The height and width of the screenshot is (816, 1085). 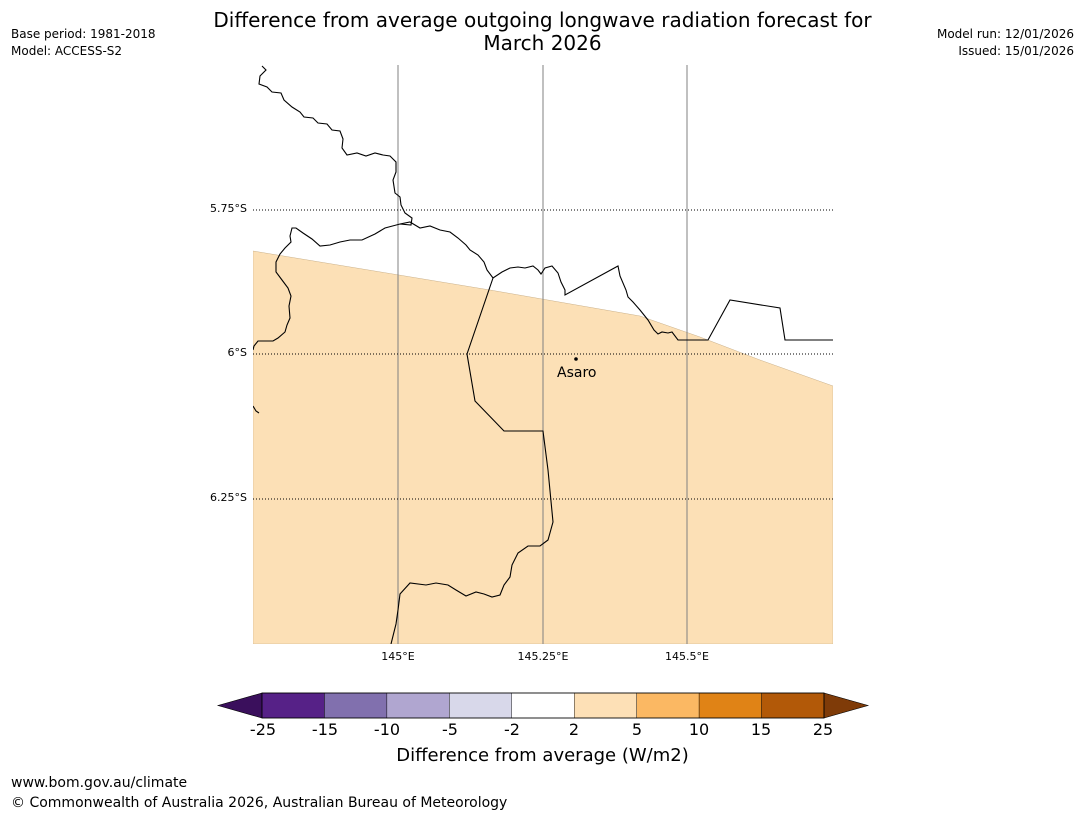 I want to click on colorbar-tick: -2, so click(x=512, y=729).